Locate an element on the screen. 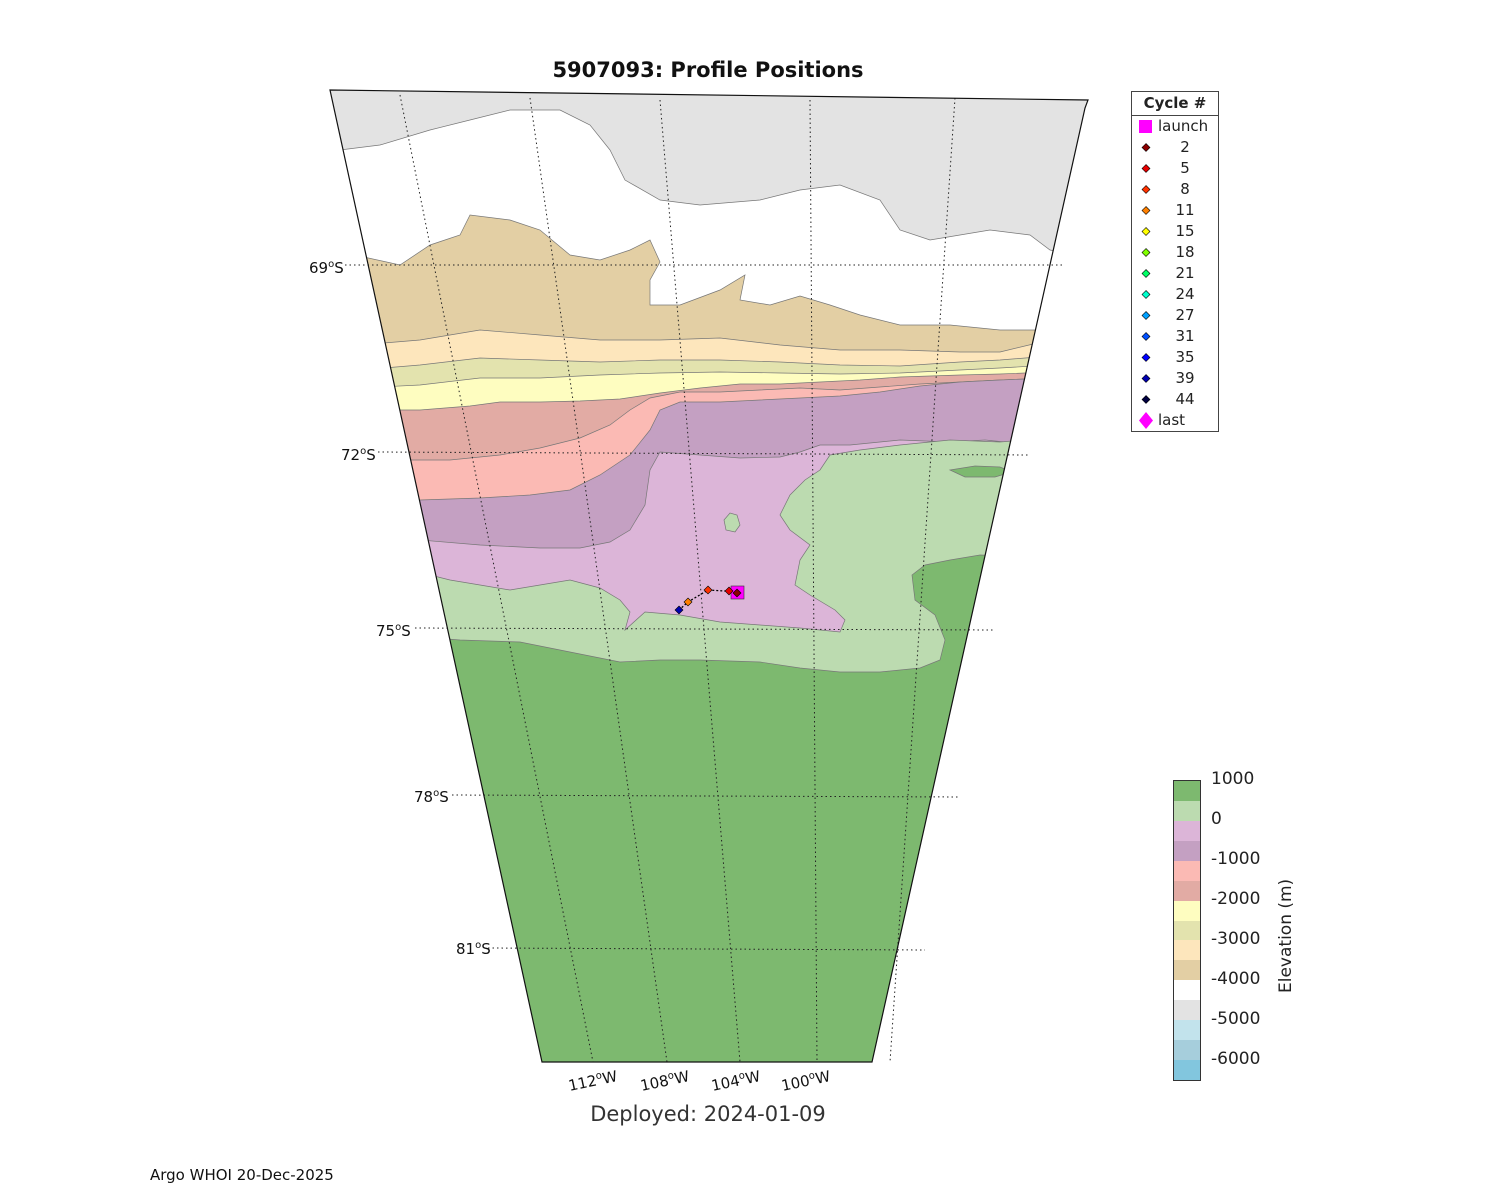 This screenshot has height=1200, width=1500. footer-credit: Argo WHOI 20-Dec-2025 is located at coordinates (242, 1175).